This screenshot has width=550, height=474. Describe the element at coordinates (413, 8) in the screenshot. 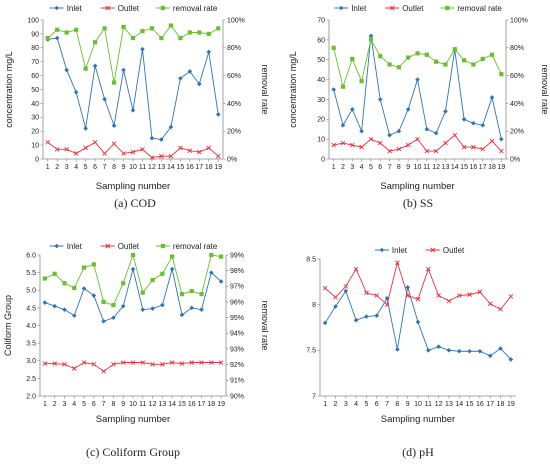

I see `legend-label: Outlet` at that location.